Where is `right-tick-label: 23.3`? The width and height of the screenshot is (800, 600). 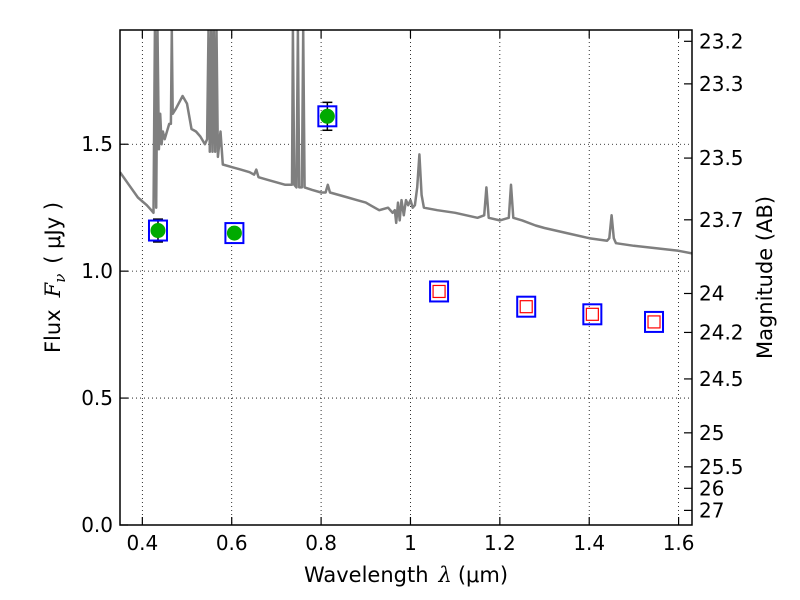 right-tick-label: 23.3 is located at coordinates (721, 84).